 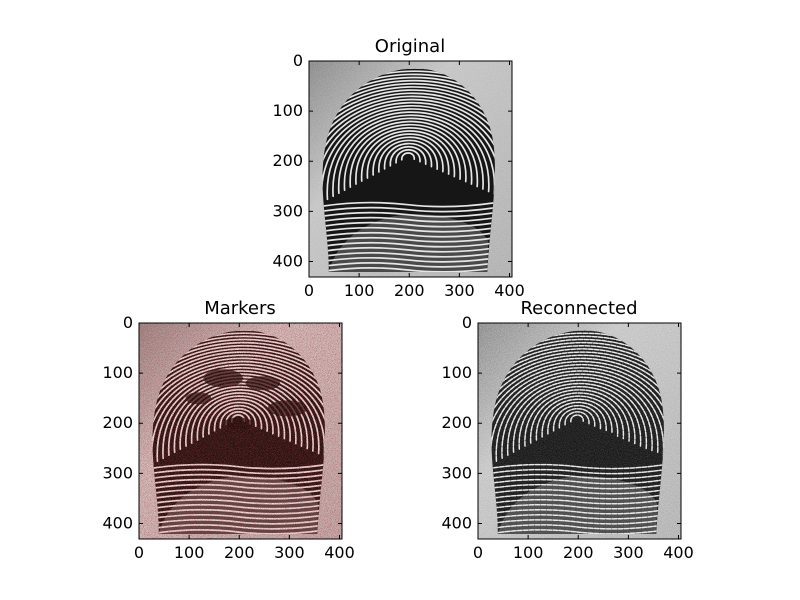 What do you see at coordinates (578, 308) in the screenshot?
I see `panel-title: Reconnected` at bounding box center [578, 308].